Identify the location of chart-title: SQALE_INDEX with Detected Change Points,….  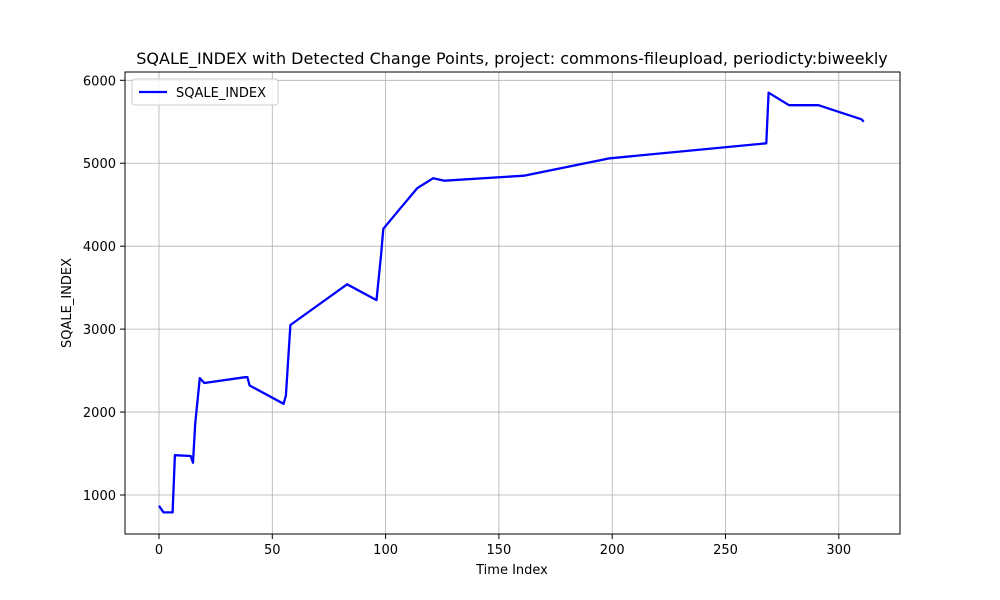
(512, 59).